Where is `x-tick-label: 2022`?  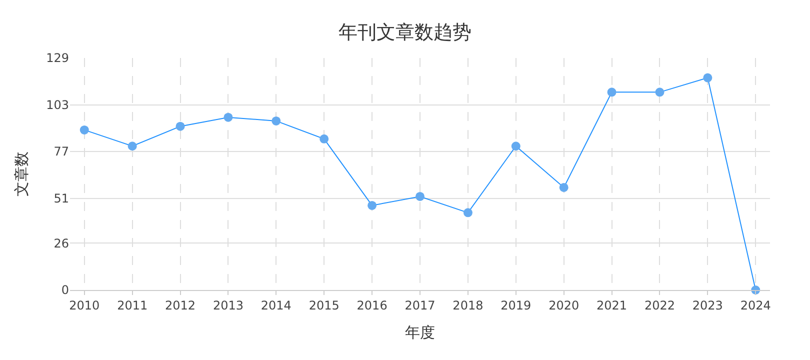
x-tick-label: 2022 is located at coordinates (660, 305).